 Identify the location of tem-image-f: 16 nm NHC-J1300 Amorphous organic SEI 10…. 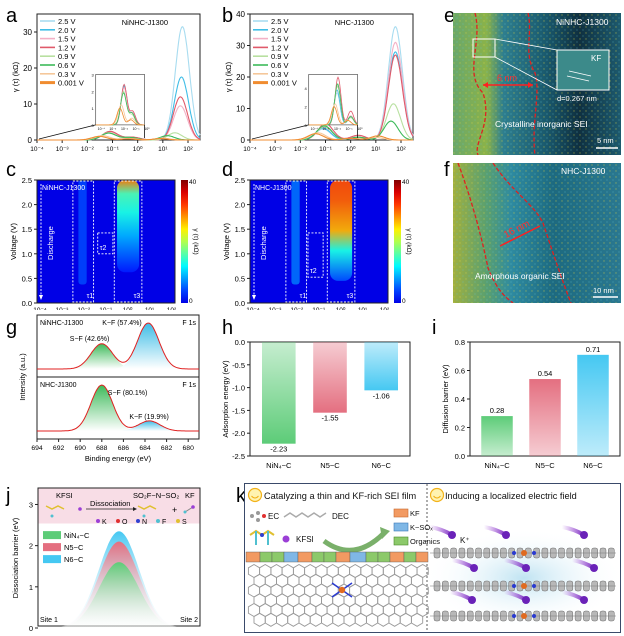
(537, 233).